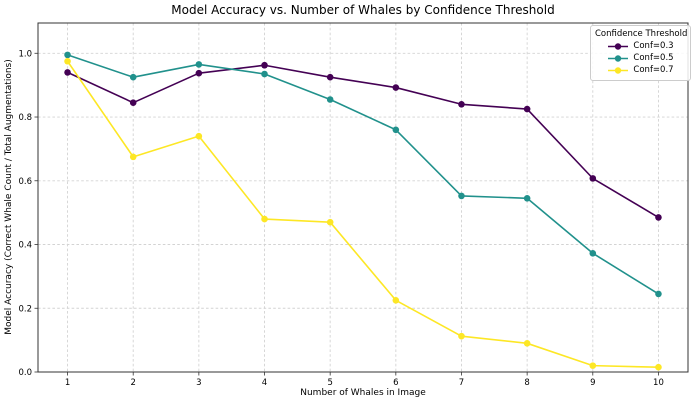 This screenshot has width=698, height=407. I want to click on y-tick-label: 0.8, so click(25, 118).